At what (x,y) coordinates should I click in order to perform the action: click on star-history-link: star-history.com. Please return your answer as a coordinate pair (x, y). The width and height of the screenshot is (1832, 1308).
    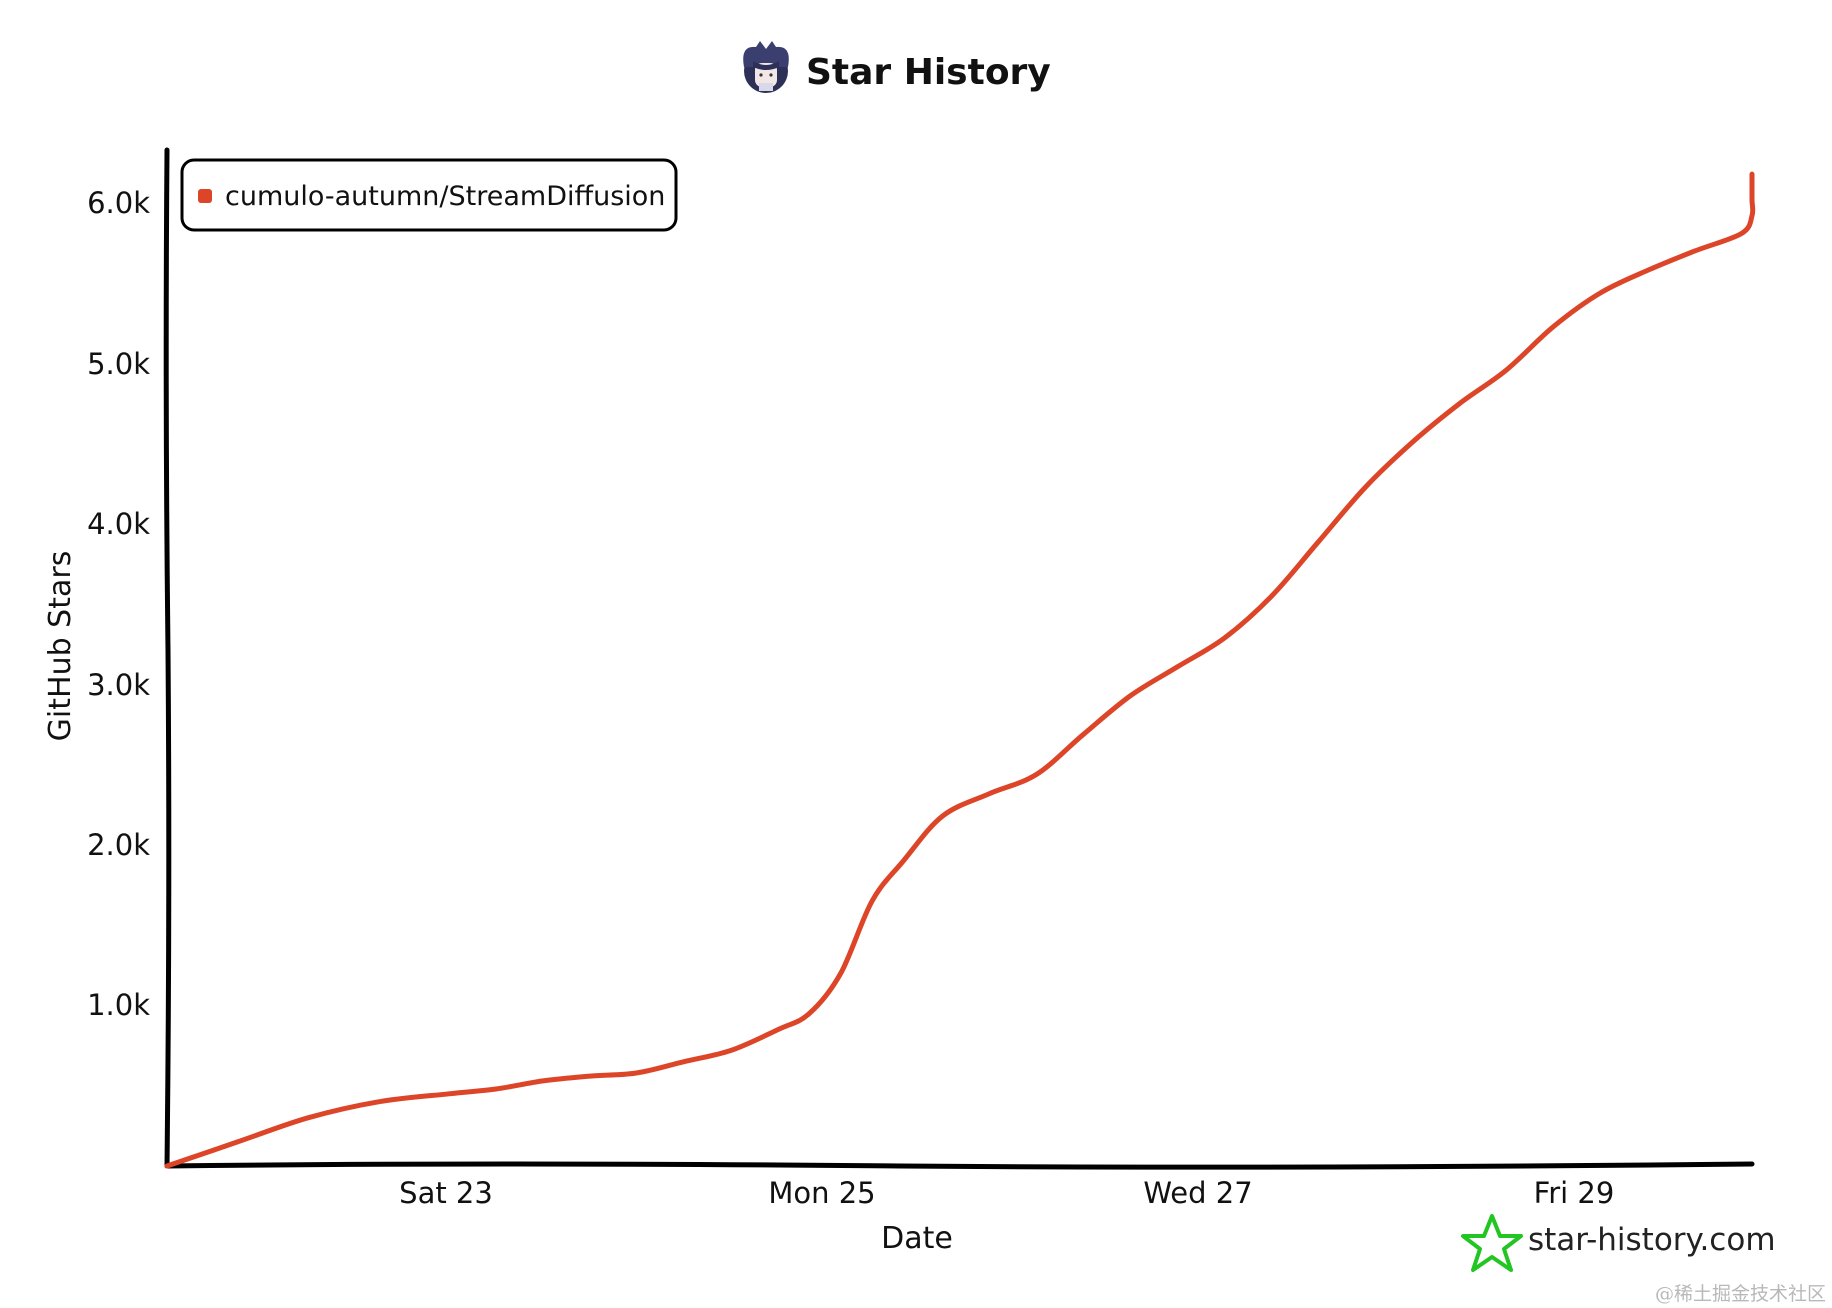
    Looking at the image, I should click on (1618, 1243).